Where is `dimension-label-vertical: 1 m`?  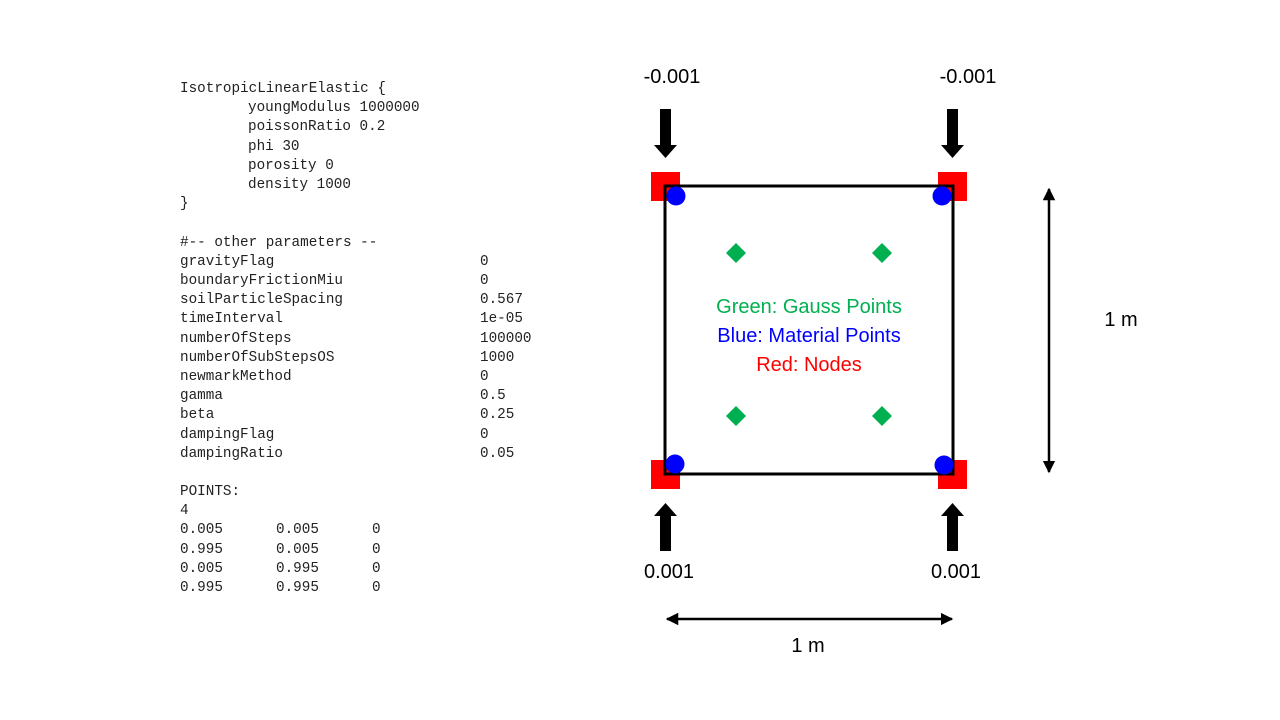
dimension-label-vertical: 1 m is located at coordinates (1120, 320).